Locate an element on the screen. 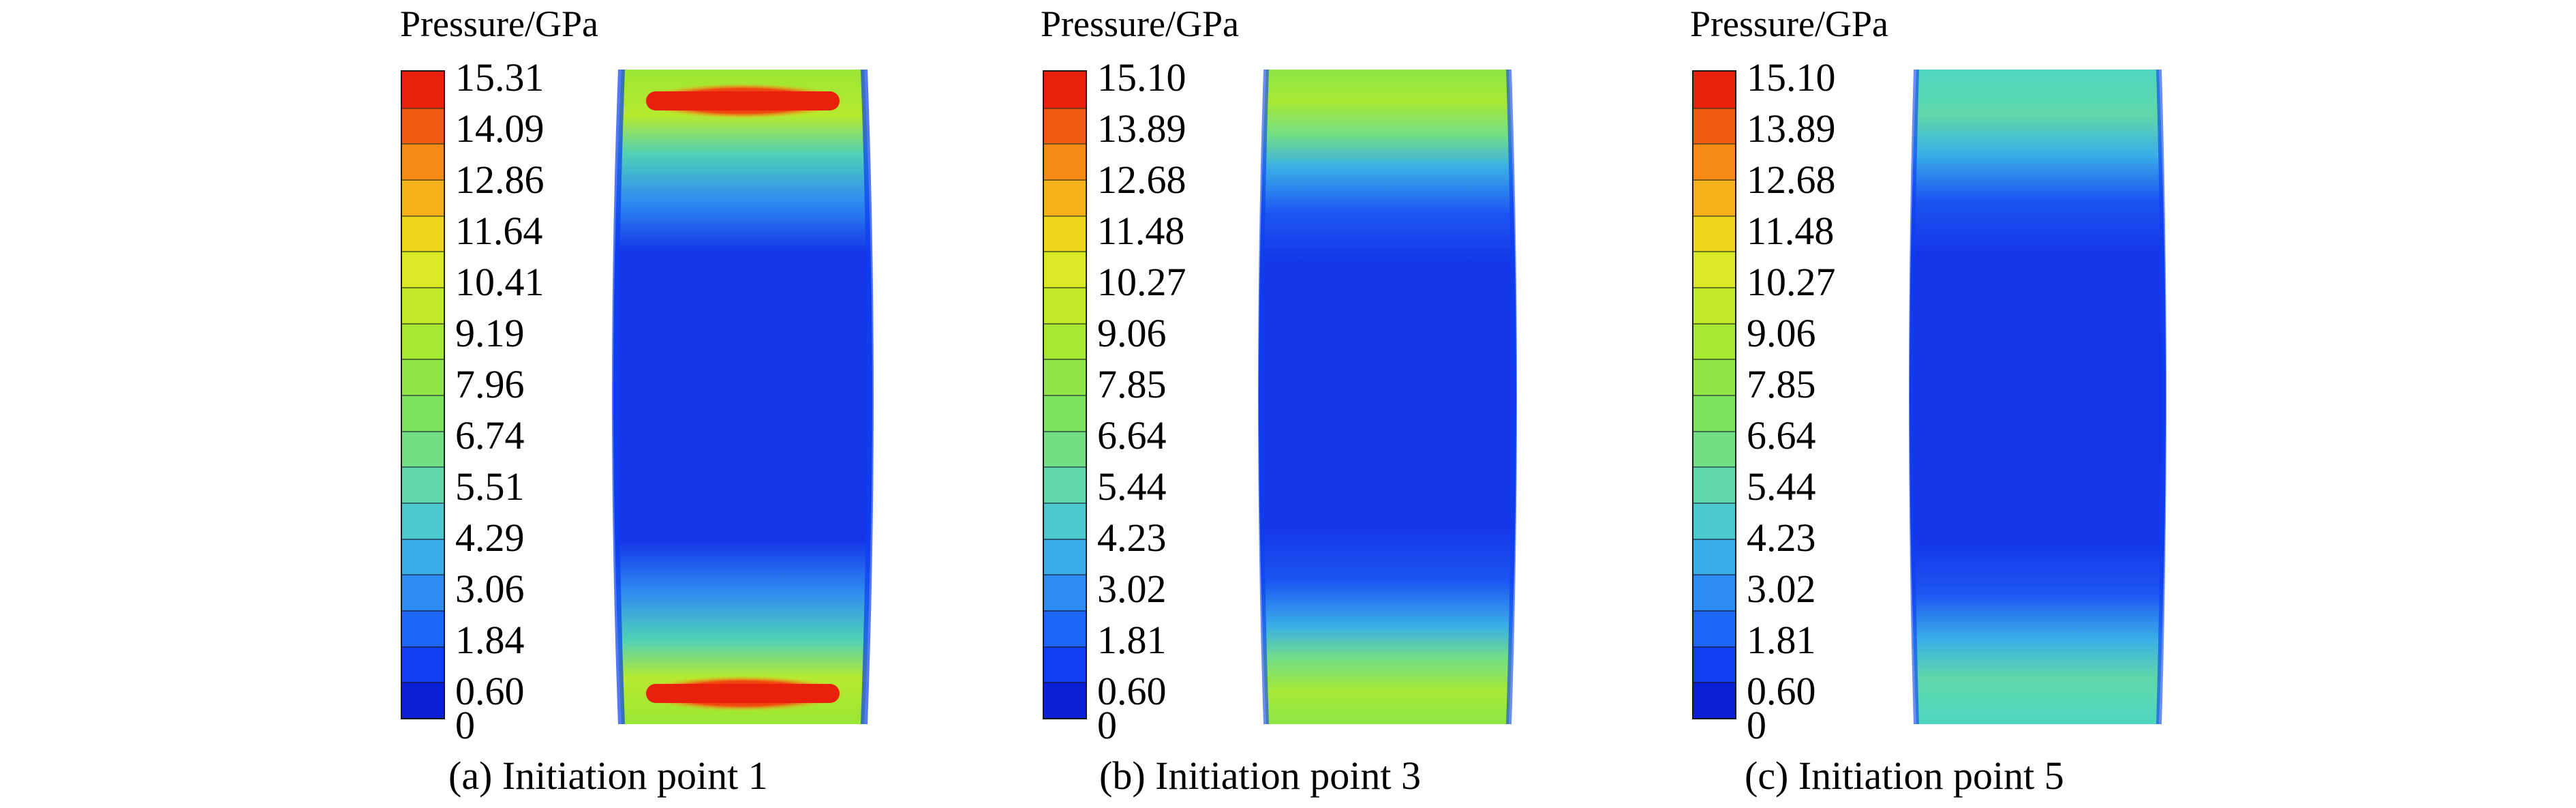 Image resolution: width=2576 pixels, height=808 pixels. tick-label: 4.29 is located at coordinates (490, 538).